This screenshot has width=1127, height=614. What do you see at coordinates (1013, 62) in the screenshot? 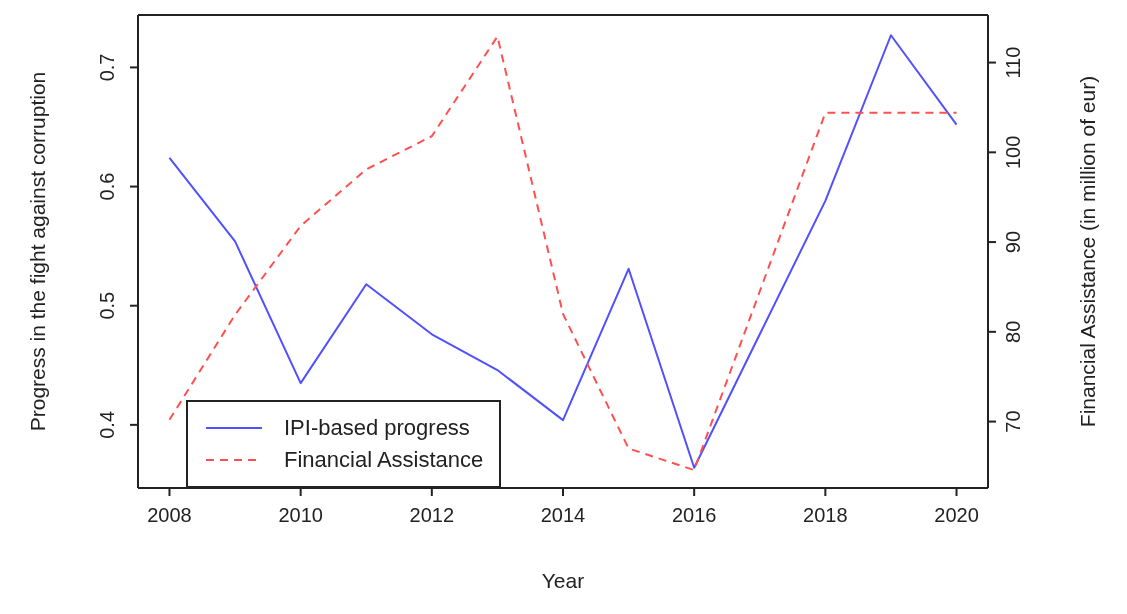
I see `y2-tick-label: 110` at bounding box center [1013, 62].